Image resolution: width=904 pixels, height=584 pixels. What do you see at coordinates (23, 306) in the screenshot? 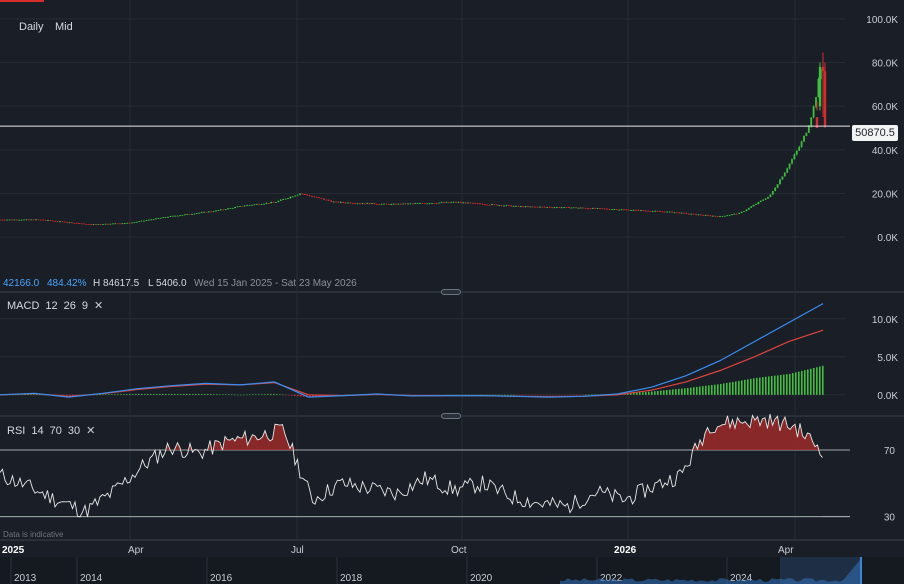
I see `macd-name: MACD` at bounding box center [23, 306].